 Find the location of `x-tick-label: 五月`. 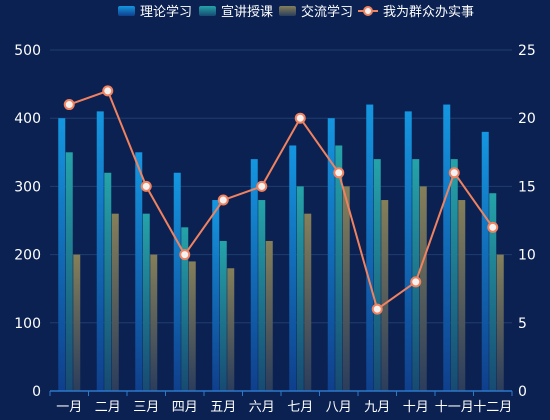

x-tick-label: 五月 is located at coordinates (223, 407).